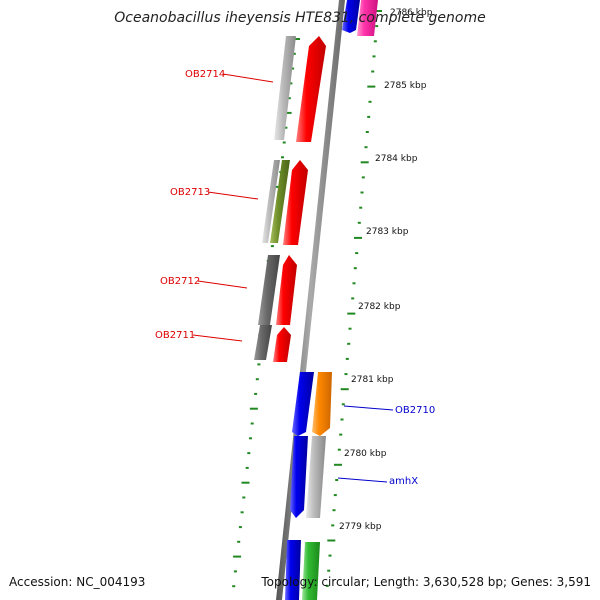 This screenshot has height=600, width=600. Describe the element at coordinates (411, 13) in the screenshot. I see `kbp-label-2786: 2786 kbp` at that location.